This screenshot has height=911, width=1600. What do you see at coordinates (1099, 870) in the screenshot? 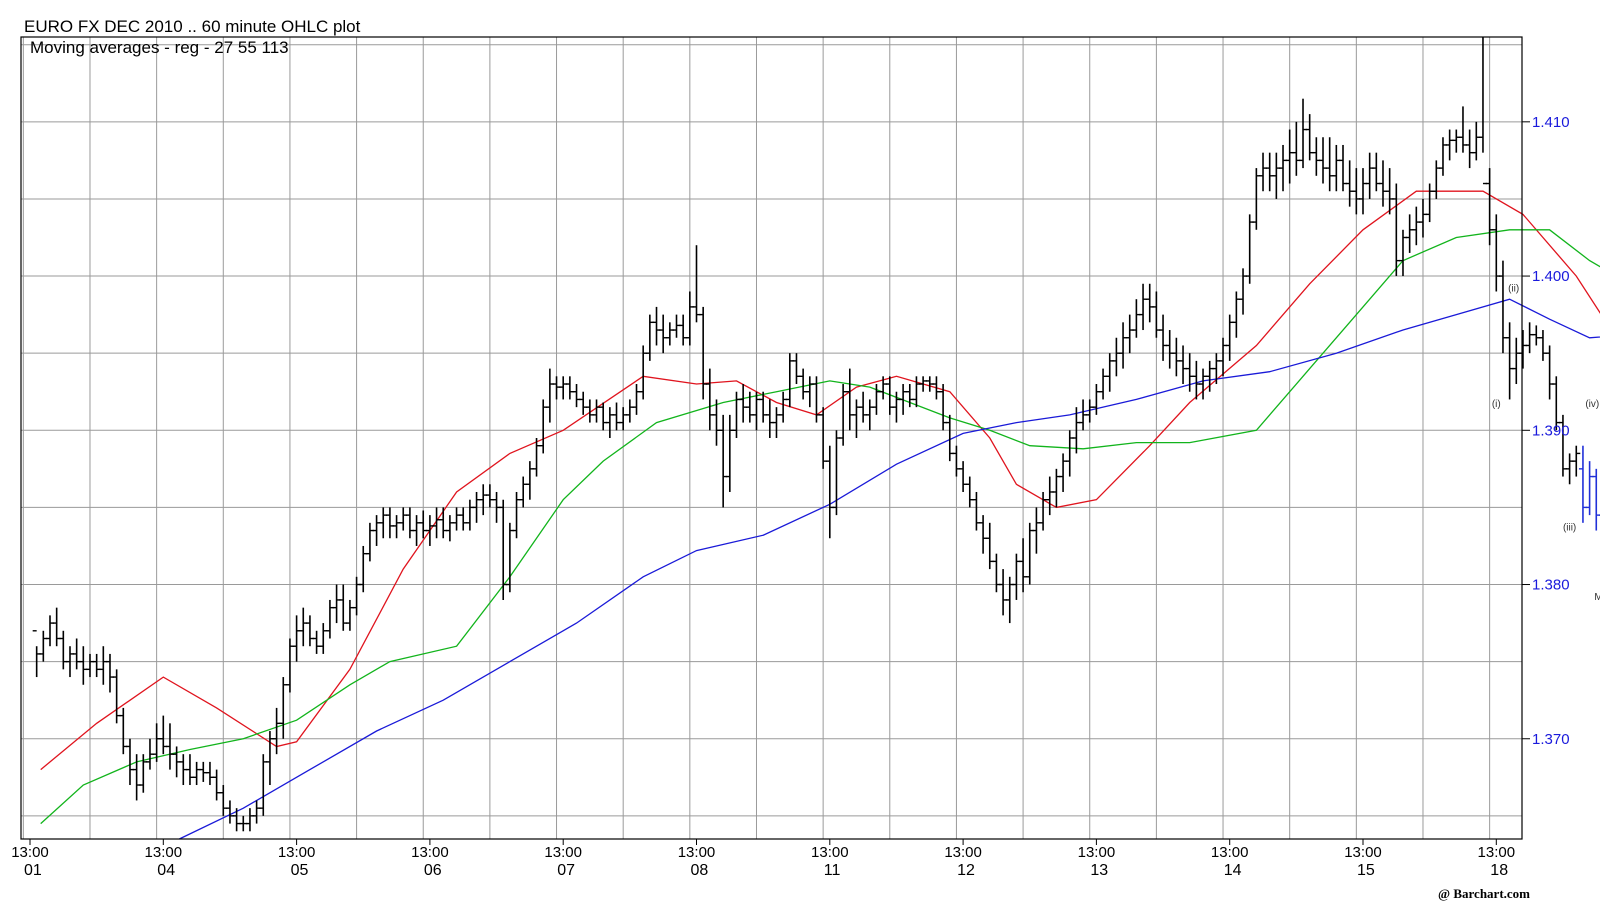
I see `x-tick-day-label: 13` at bounding box center [1099, 870].